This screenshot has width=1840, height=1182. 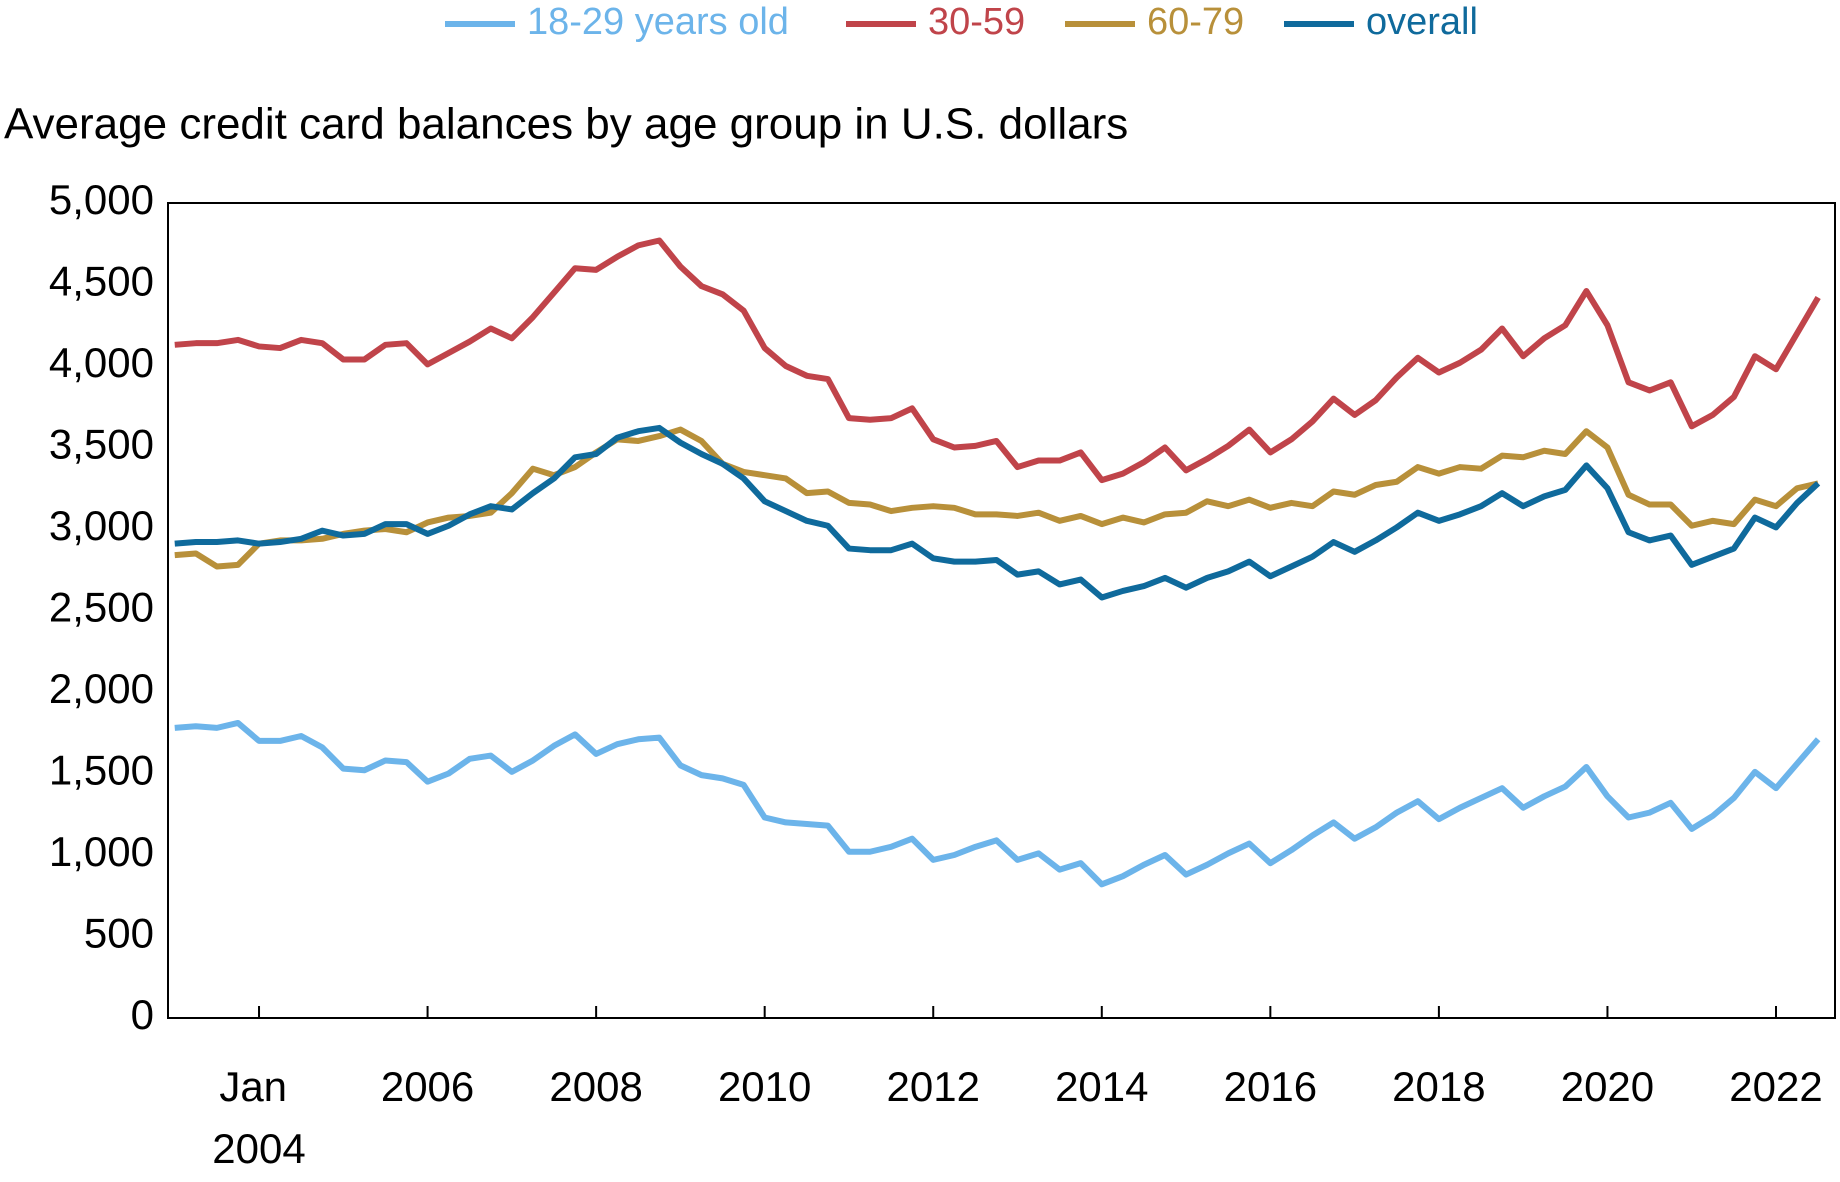 What do you see at coordinates (764, 1086) in the screenshot?
I see `x-tick-label: 2010` at bounding box center [764, 1086].